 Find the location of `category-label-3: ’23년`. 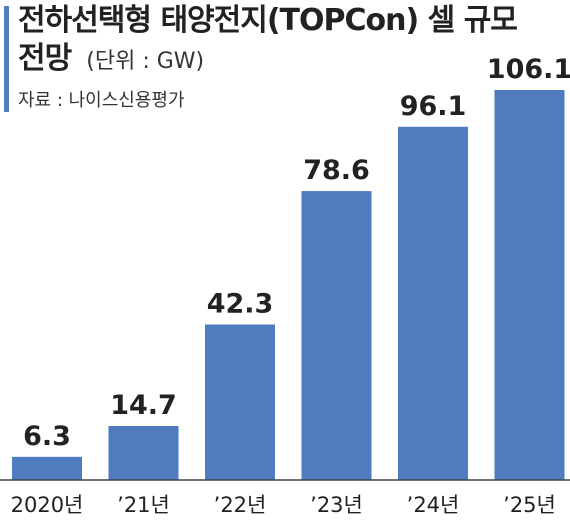

category-label-3: ’23년 is located at coordinates (336, 505).